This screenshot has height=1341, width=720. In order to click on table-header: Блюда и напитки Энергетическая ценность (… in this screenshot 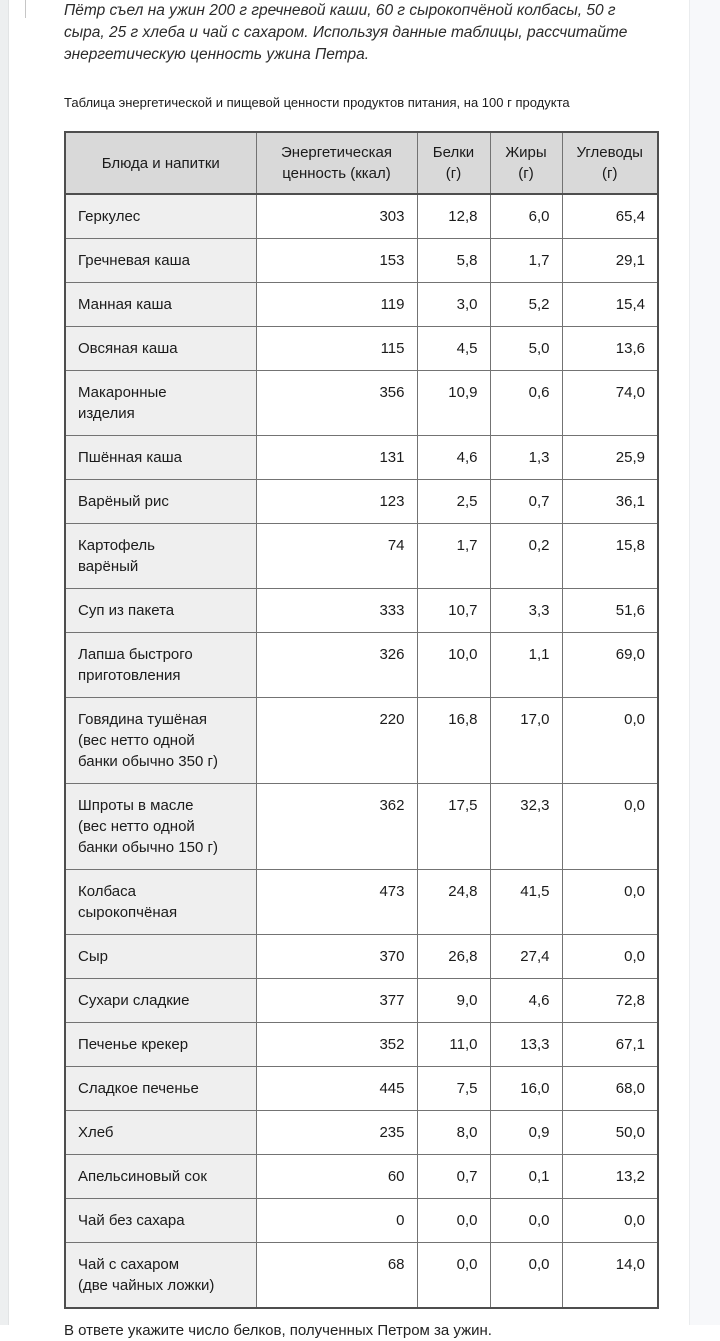, I will do `click(361, 163)`.